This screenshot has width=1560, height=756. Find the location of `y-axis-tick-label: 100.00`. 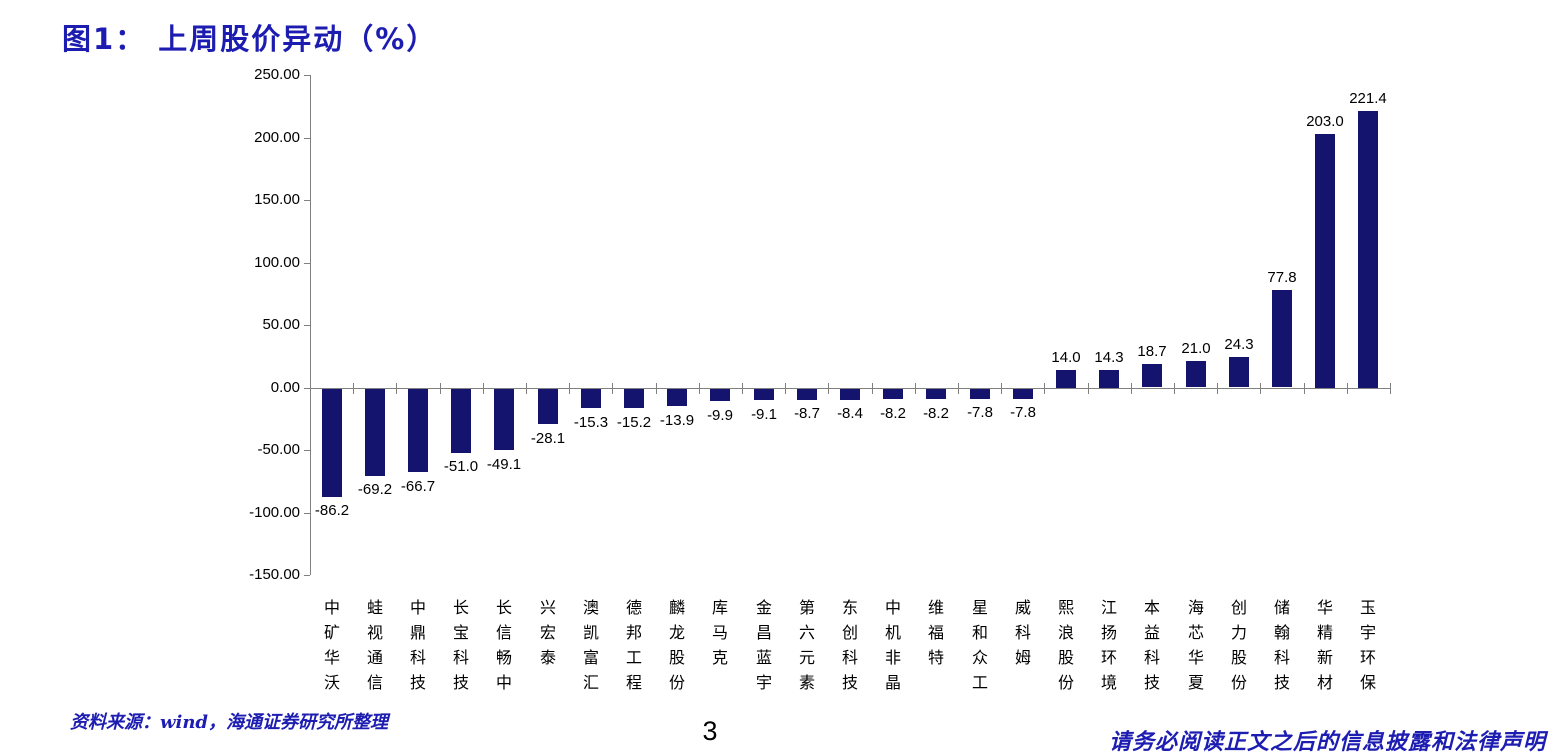

y-axis-tick-label: 100.00 is located at coordinates (277, 262).